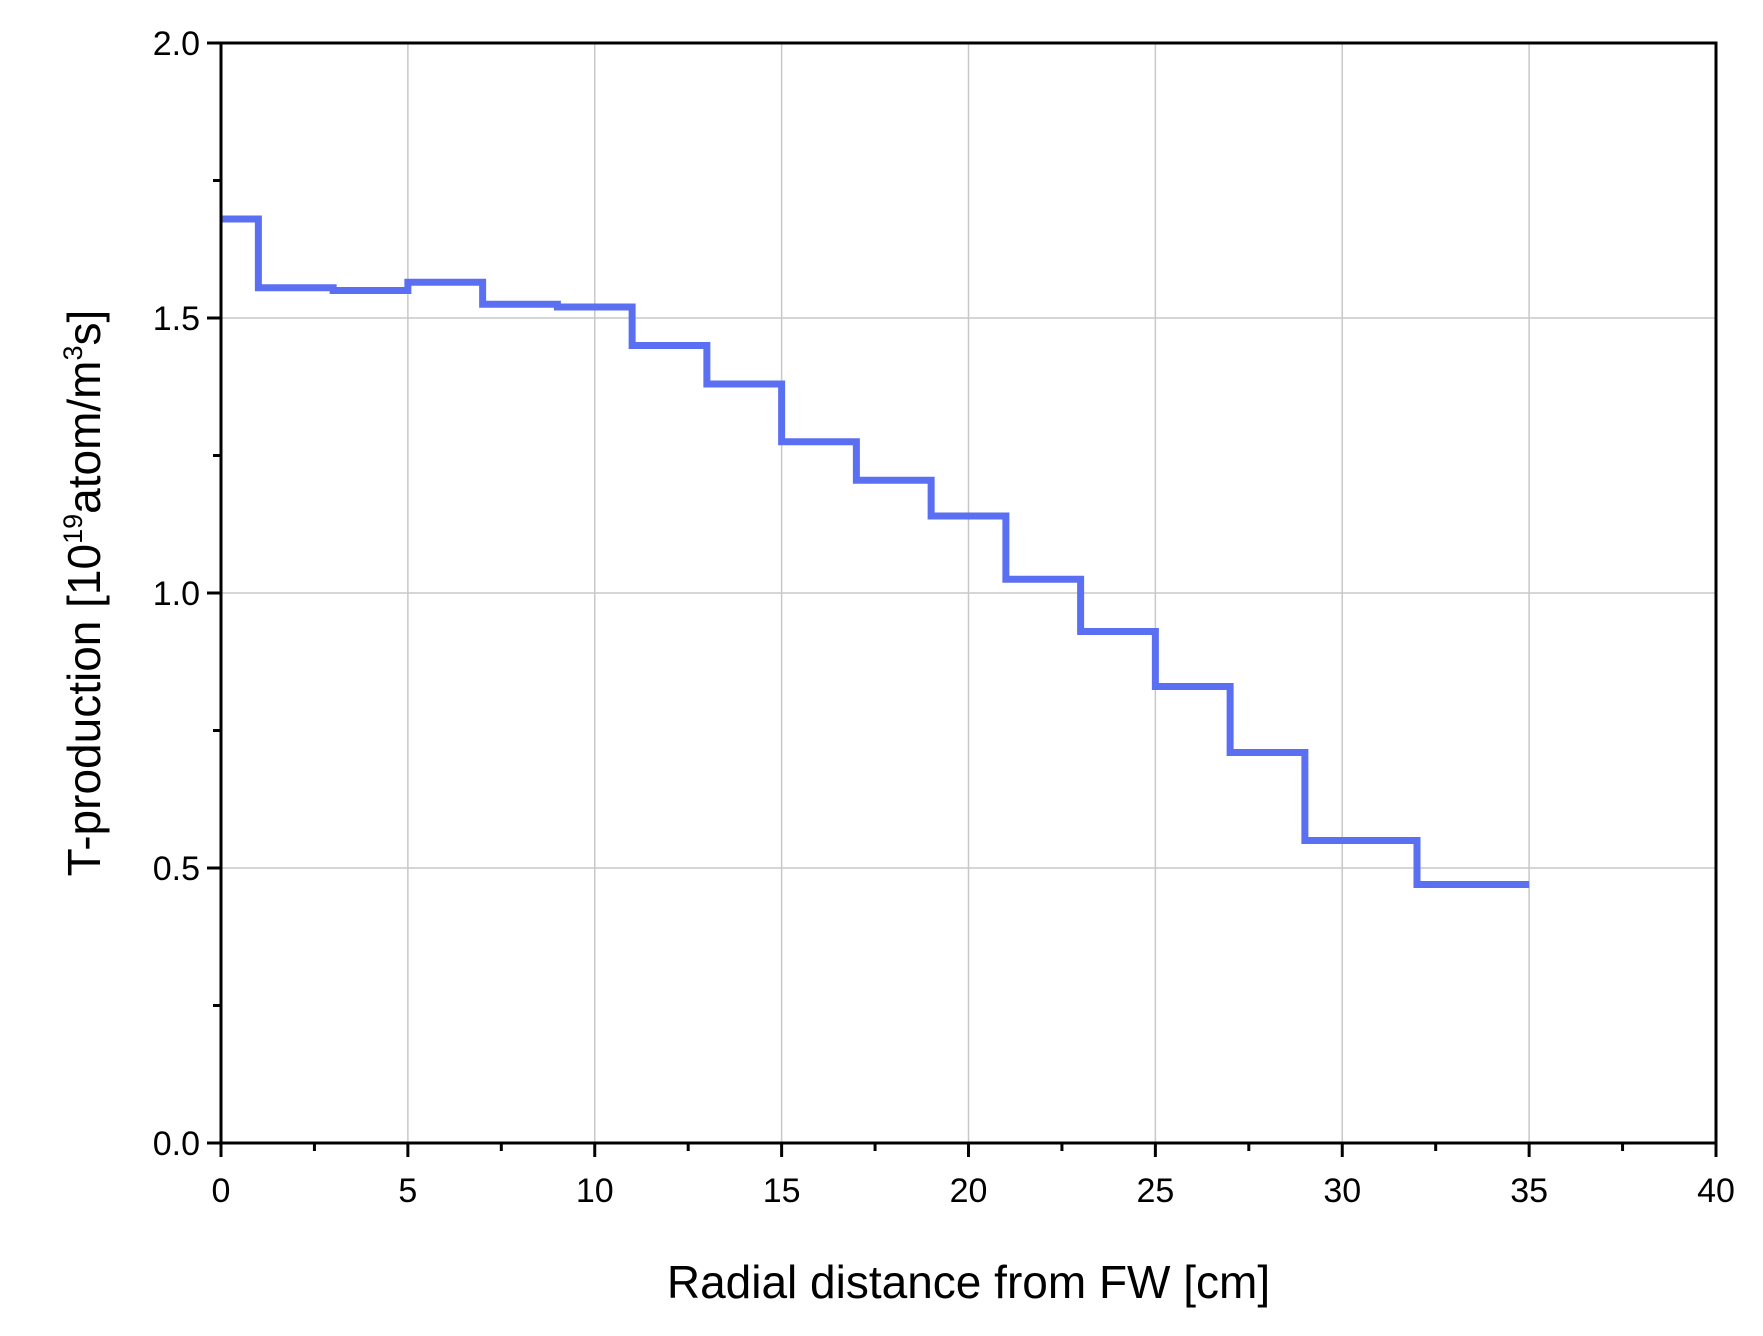  What do you see at coordinates (176, 594) in the screenshot?
I see `y-tick-label: 1.0` at bounding box center [176, 594].